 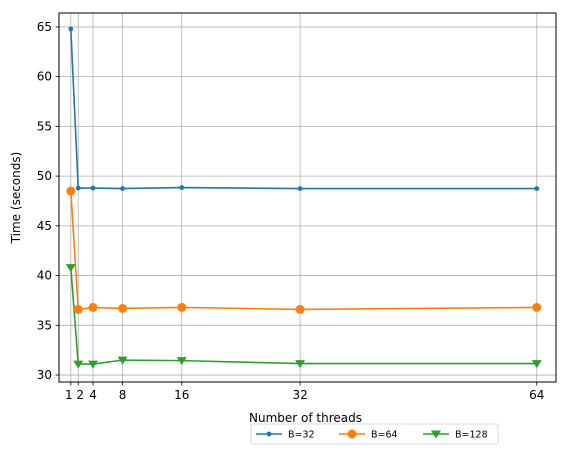 What do you see at coordinates (44, 126) in the screenshot?
I see `y-tick-label: 55` at bounding box center [44, 126].